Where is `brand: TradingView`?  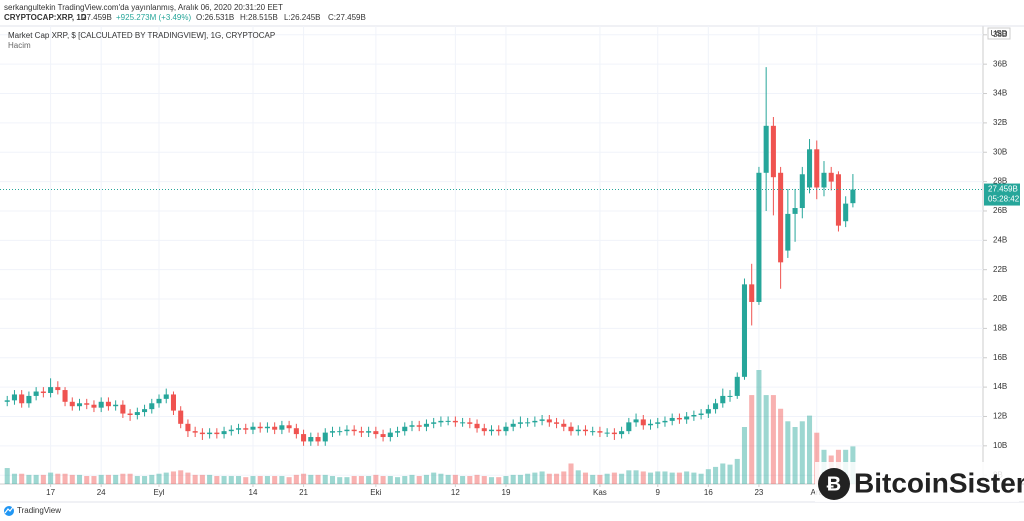
brand: TradingView is located at coordinates (39, 510).